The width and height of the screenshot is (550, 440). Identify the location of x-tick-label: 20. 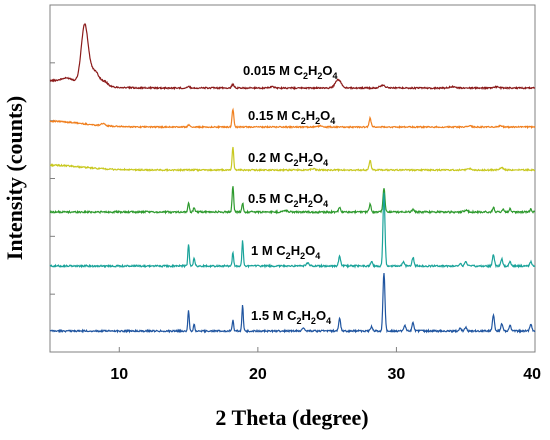
(258, 374).